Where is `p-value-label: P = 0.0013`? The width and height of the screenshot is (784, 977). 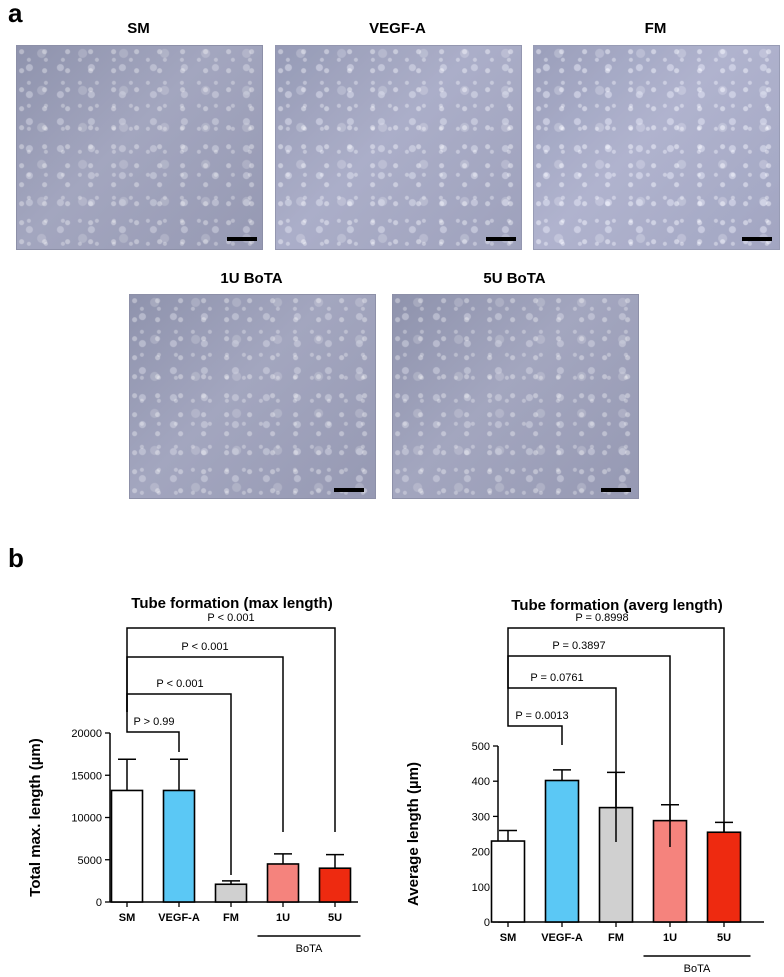
p-value-label: P = 0.0013 is located at coordinates (541, 716).